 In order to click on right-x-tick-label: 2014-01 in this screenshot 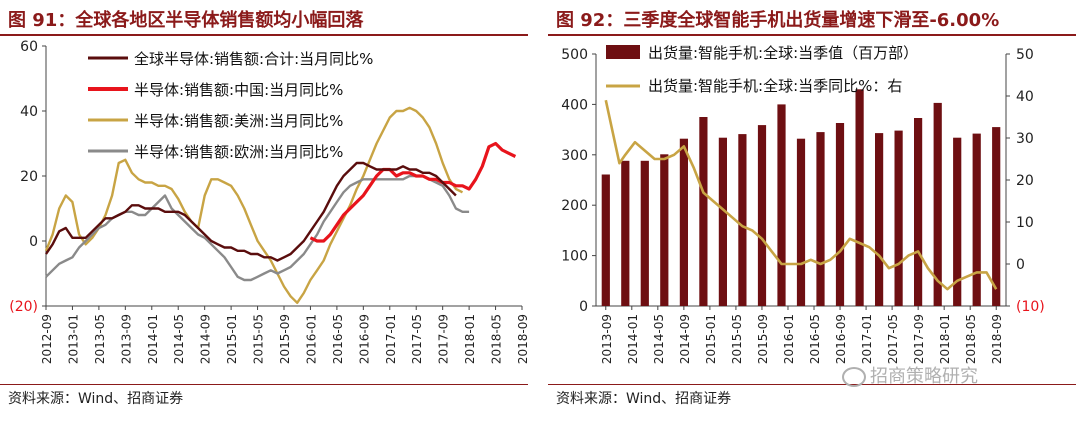, I will do `click(633, 339)`.